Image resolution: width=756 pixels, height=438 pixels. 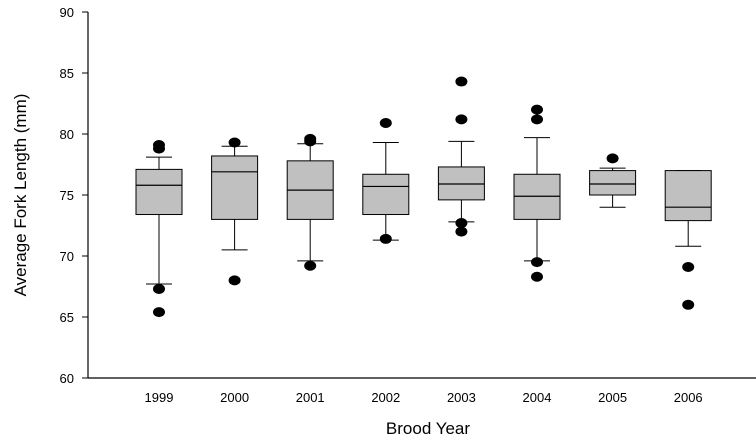 I want to click on x-tick-label: 2006, so click(x=688, y=397).